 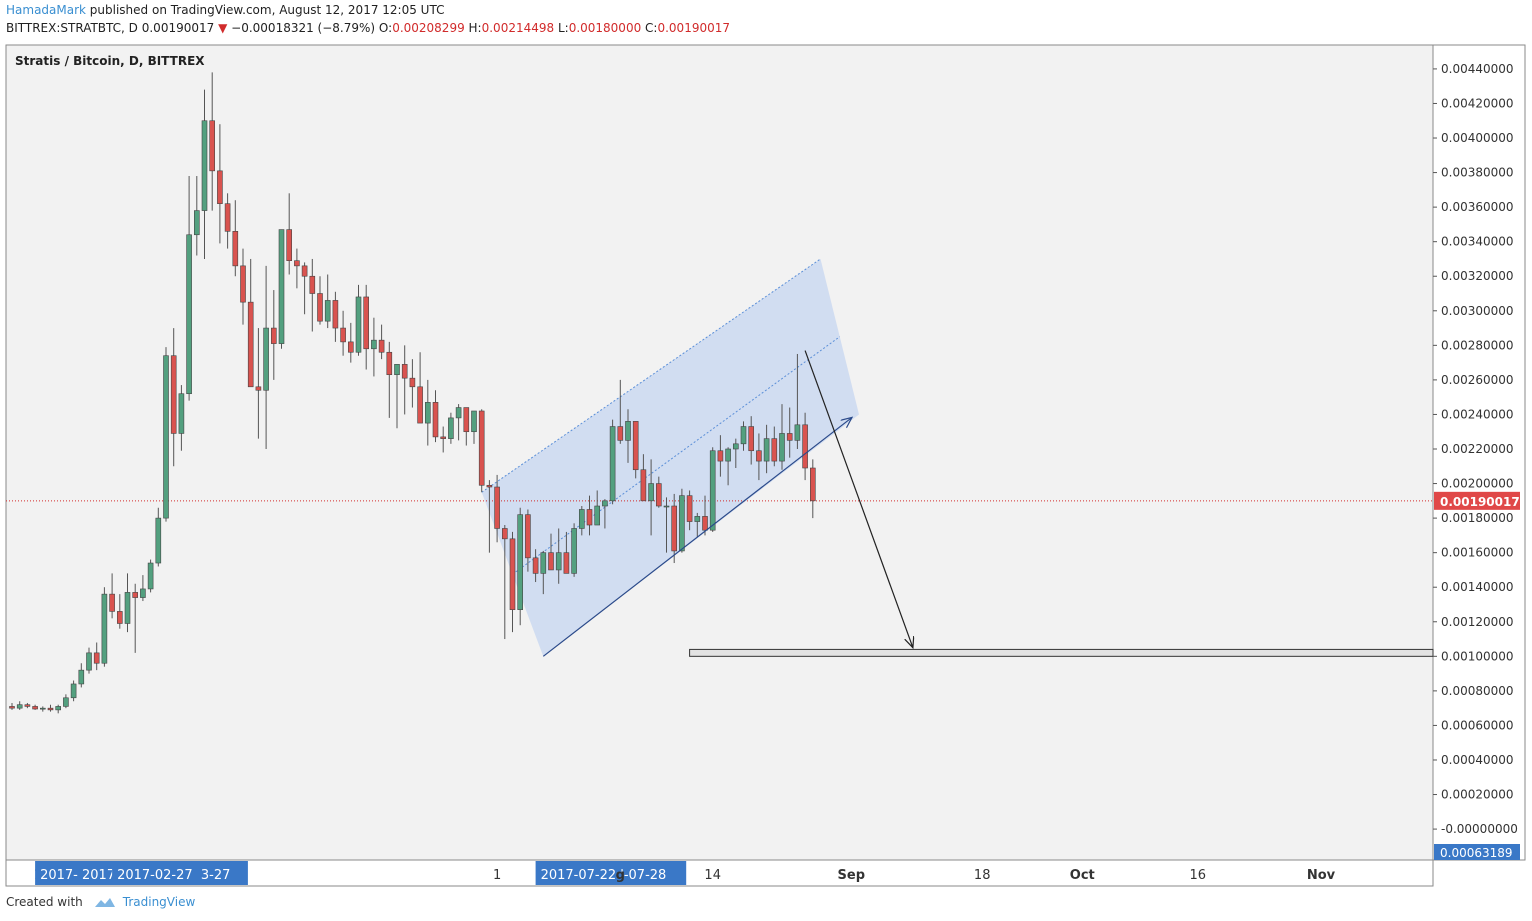 I want to click on symbol-line: BITTREX:STRATBTC, D 0.00190017, so click(x=110, y=28).